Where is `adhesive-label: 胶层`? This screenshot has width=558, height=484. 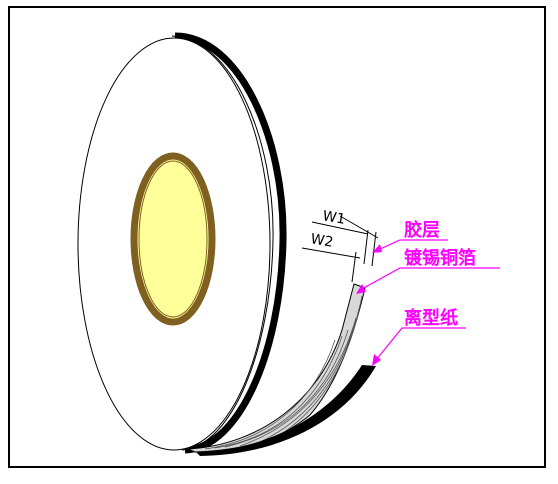
adhesive-label: 胶层 is located at coordinates (422, 230).